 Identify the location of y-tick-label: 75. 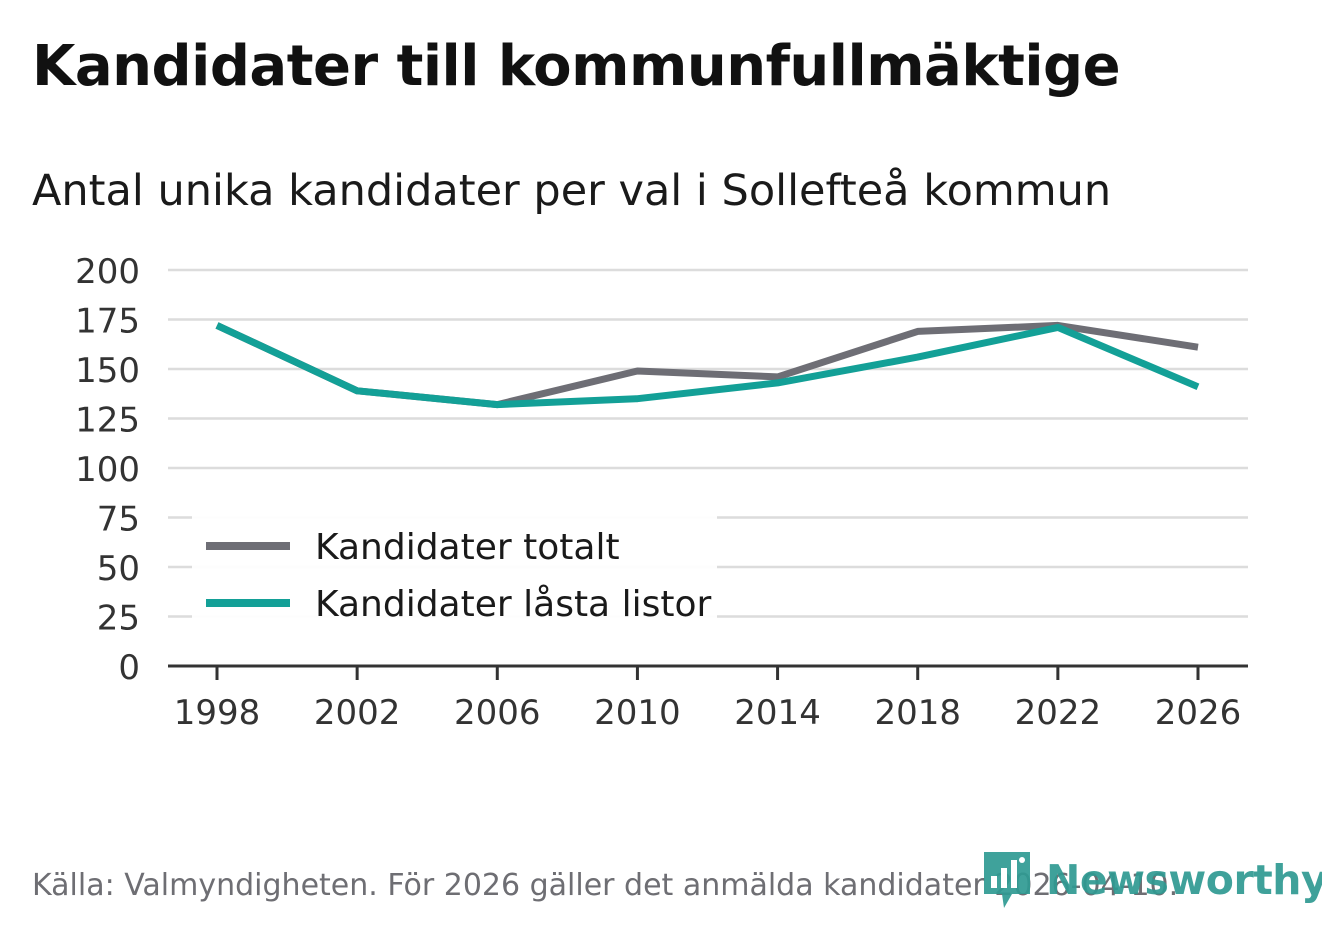
(118, 520).